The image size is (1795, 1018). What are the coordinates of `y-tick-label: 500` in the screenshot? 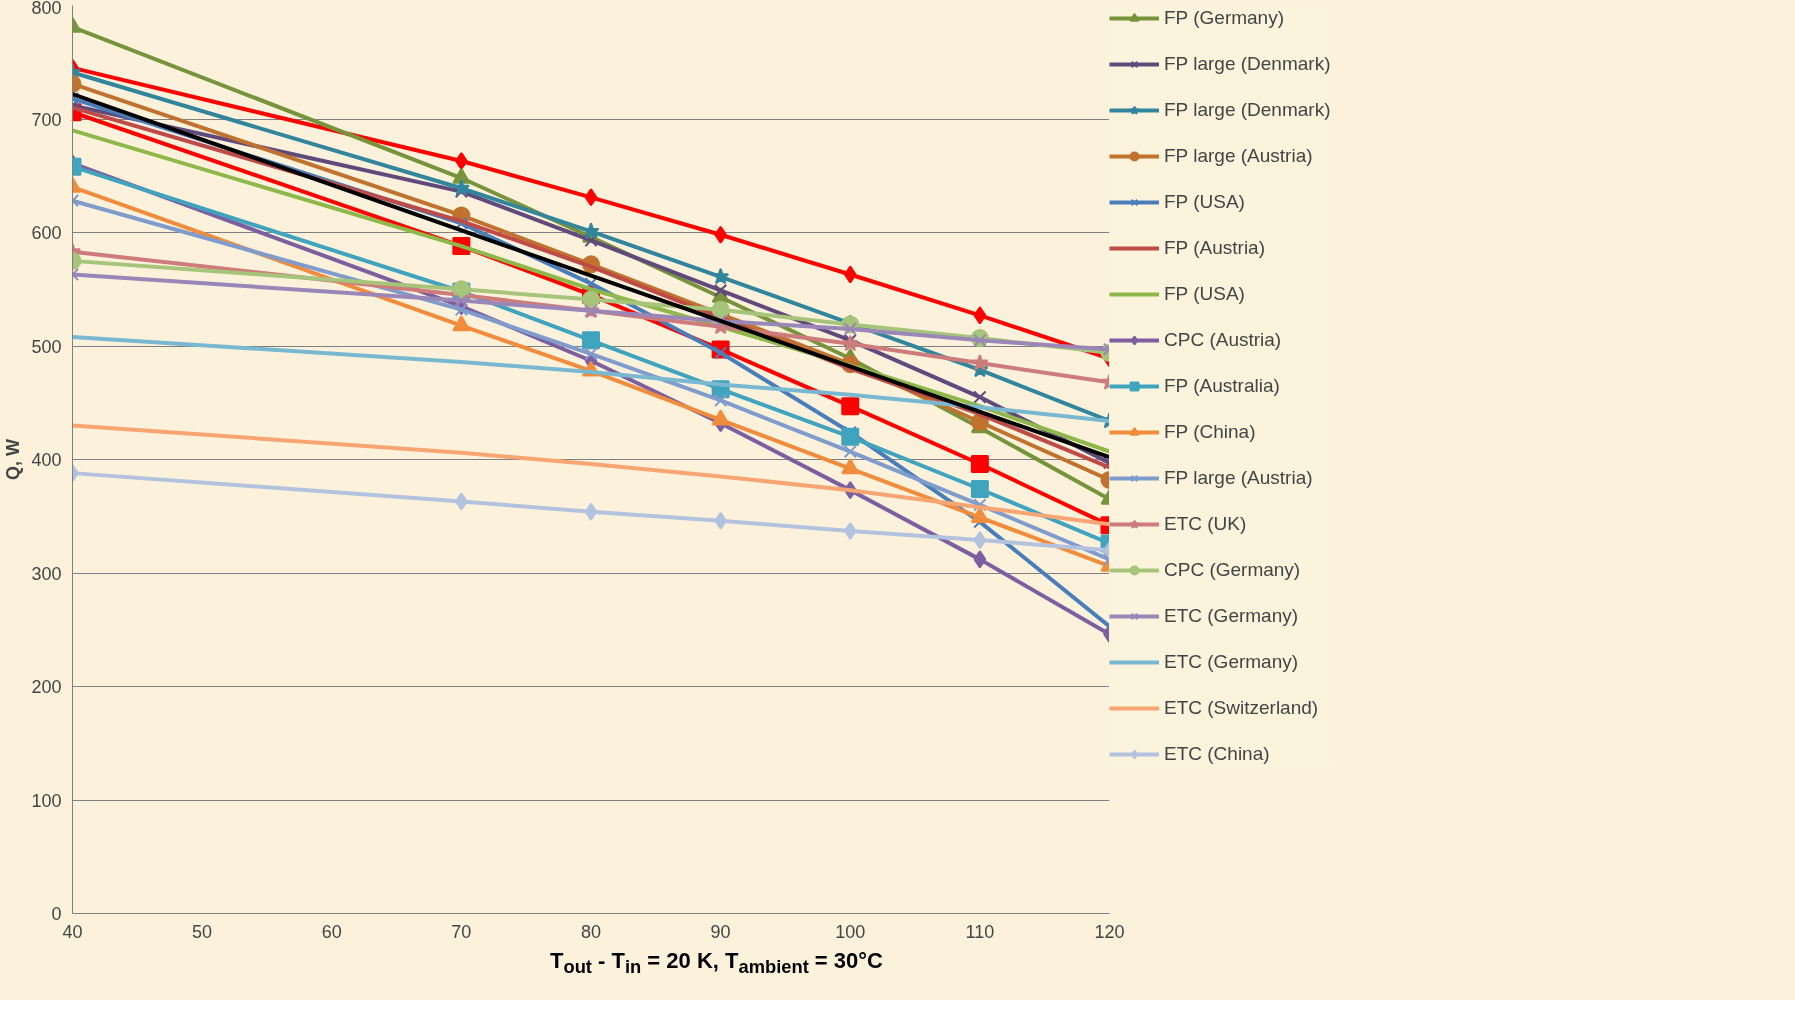 It's located at (46, 346).